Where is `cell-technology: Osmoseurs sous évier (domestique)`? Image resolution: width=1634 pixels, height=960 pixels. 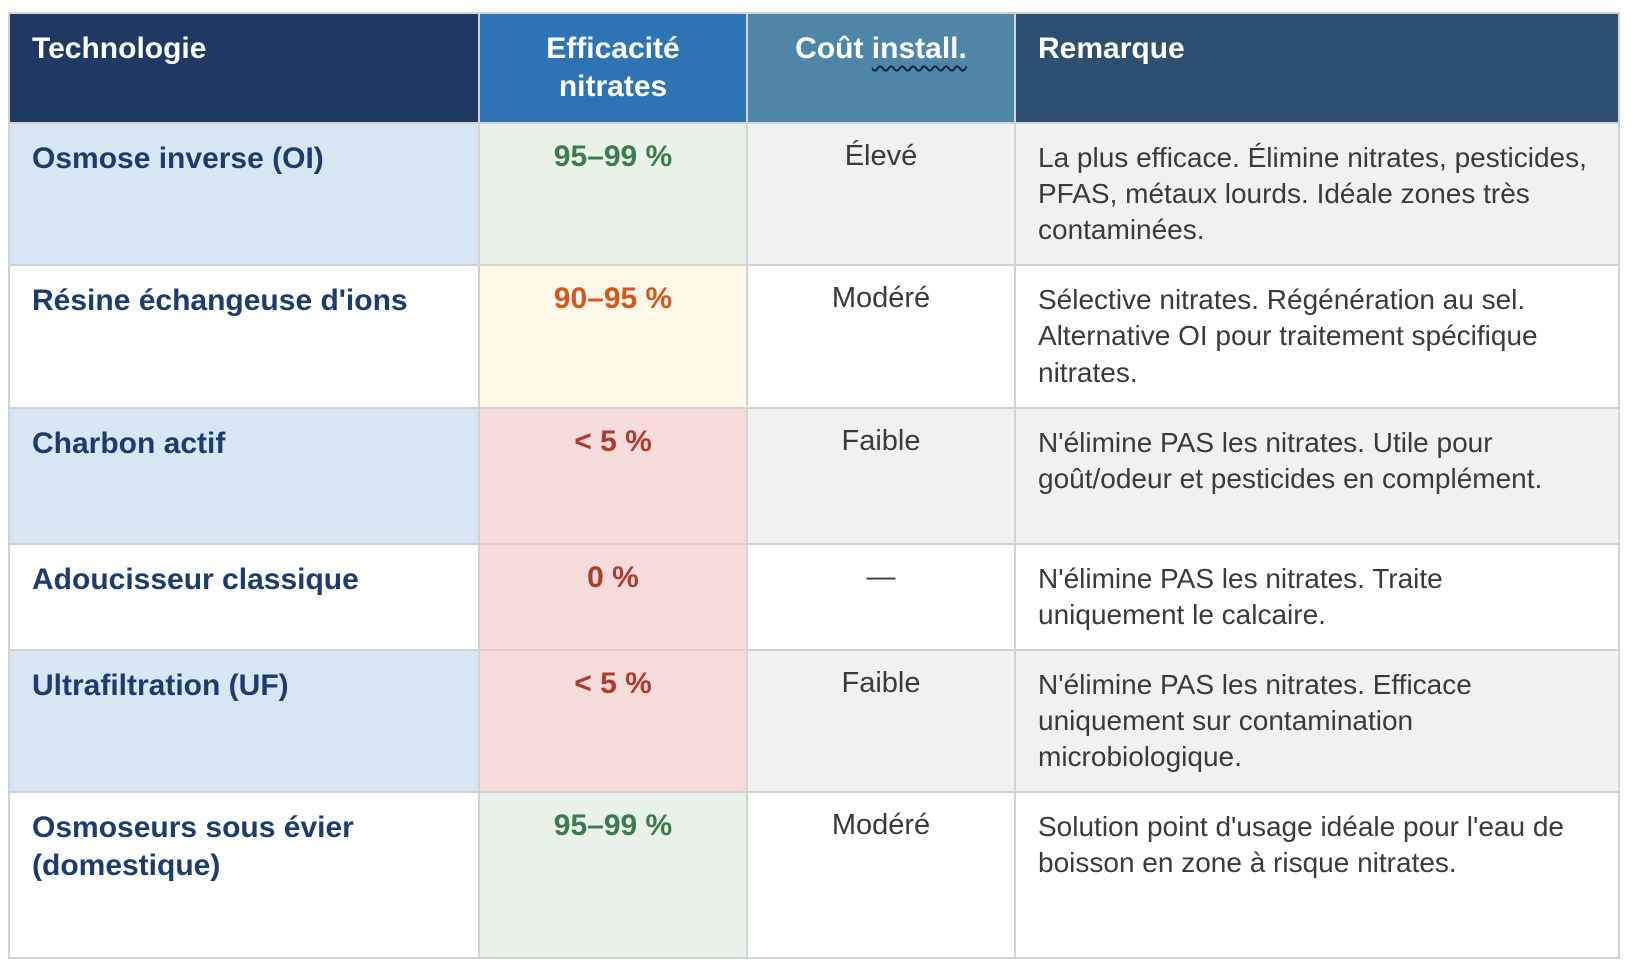
cell-technology: Osmoseurs sous évier (domestique) is located at coordinates (244, 875).